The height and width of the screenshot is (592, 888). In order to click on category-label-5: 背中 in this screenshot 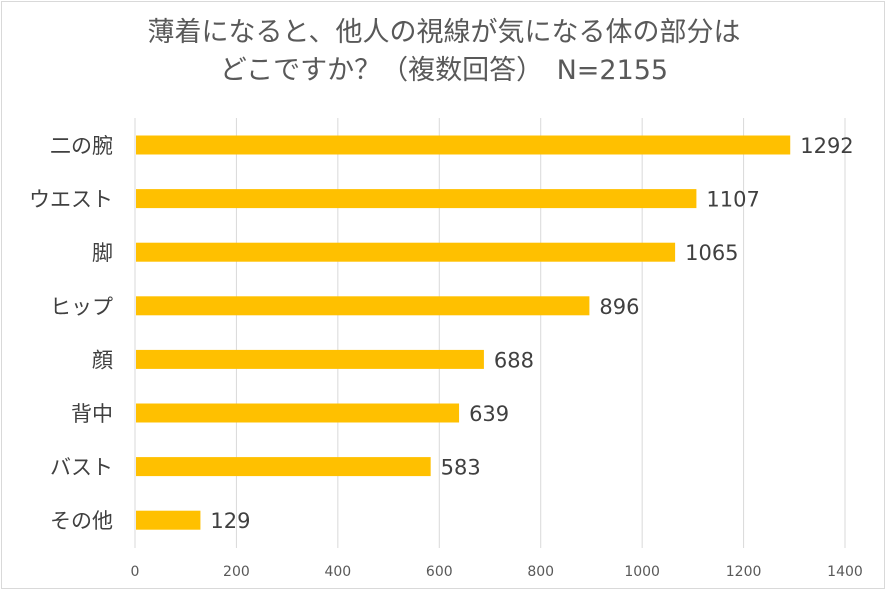, I will do `click(92, 414)`.